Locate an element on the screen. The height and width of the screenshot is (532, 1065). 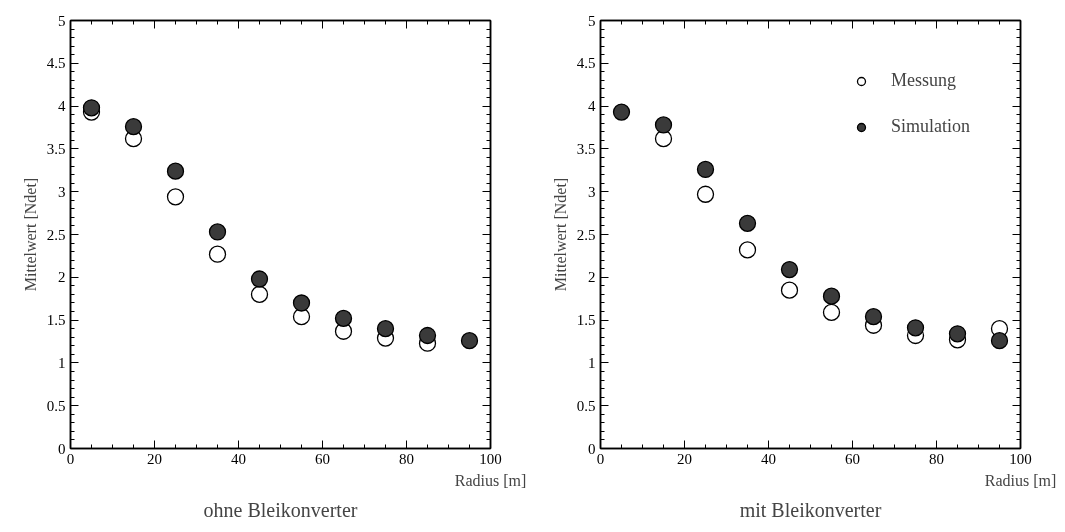
legend-label: Simulation is located at coordinates (930, 126).